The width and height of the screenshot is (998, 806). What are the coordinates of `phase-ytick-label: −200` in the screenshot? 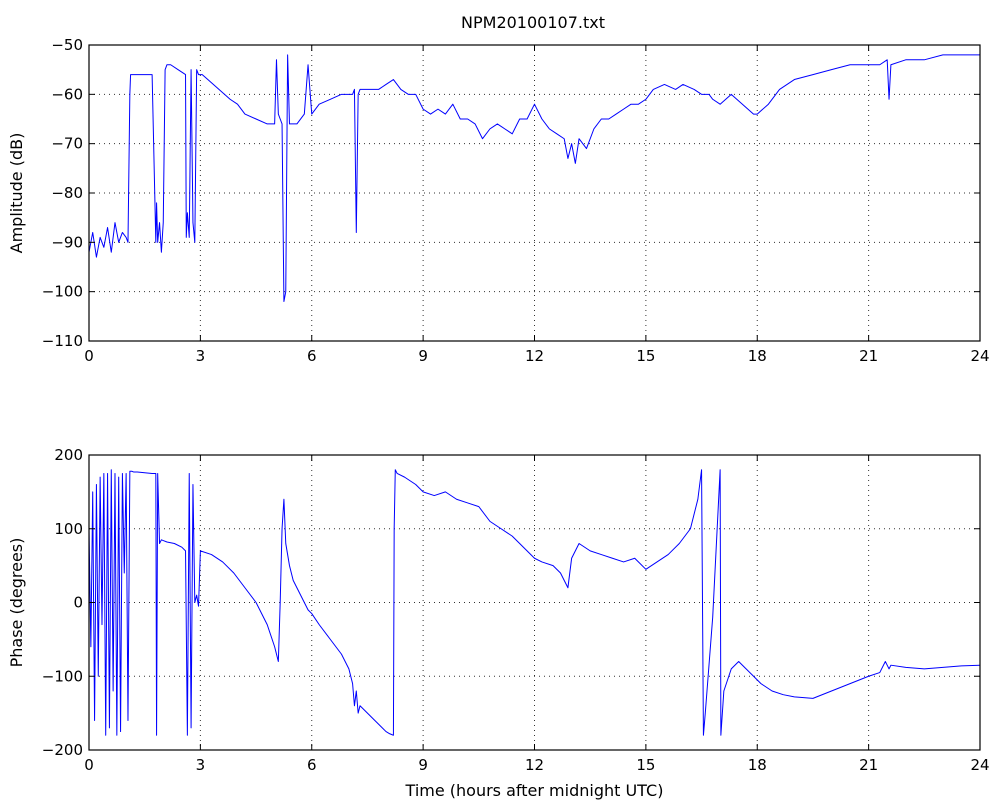 It's located at (62, 750).